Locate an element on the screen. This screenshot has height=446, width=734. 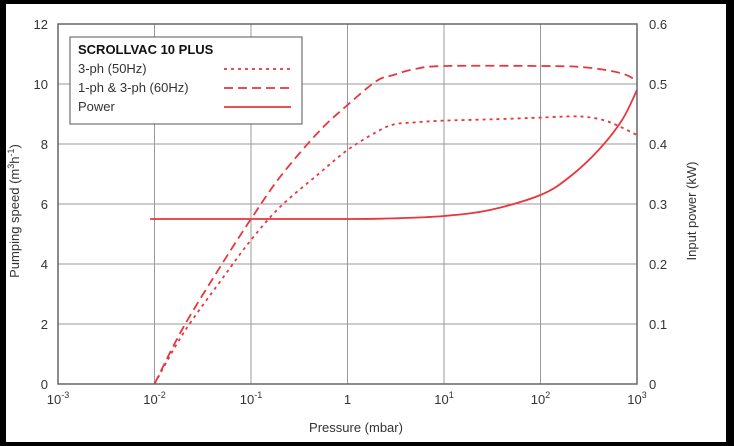
x-tick-label: 10¹ is located at coordinates (443, 398).